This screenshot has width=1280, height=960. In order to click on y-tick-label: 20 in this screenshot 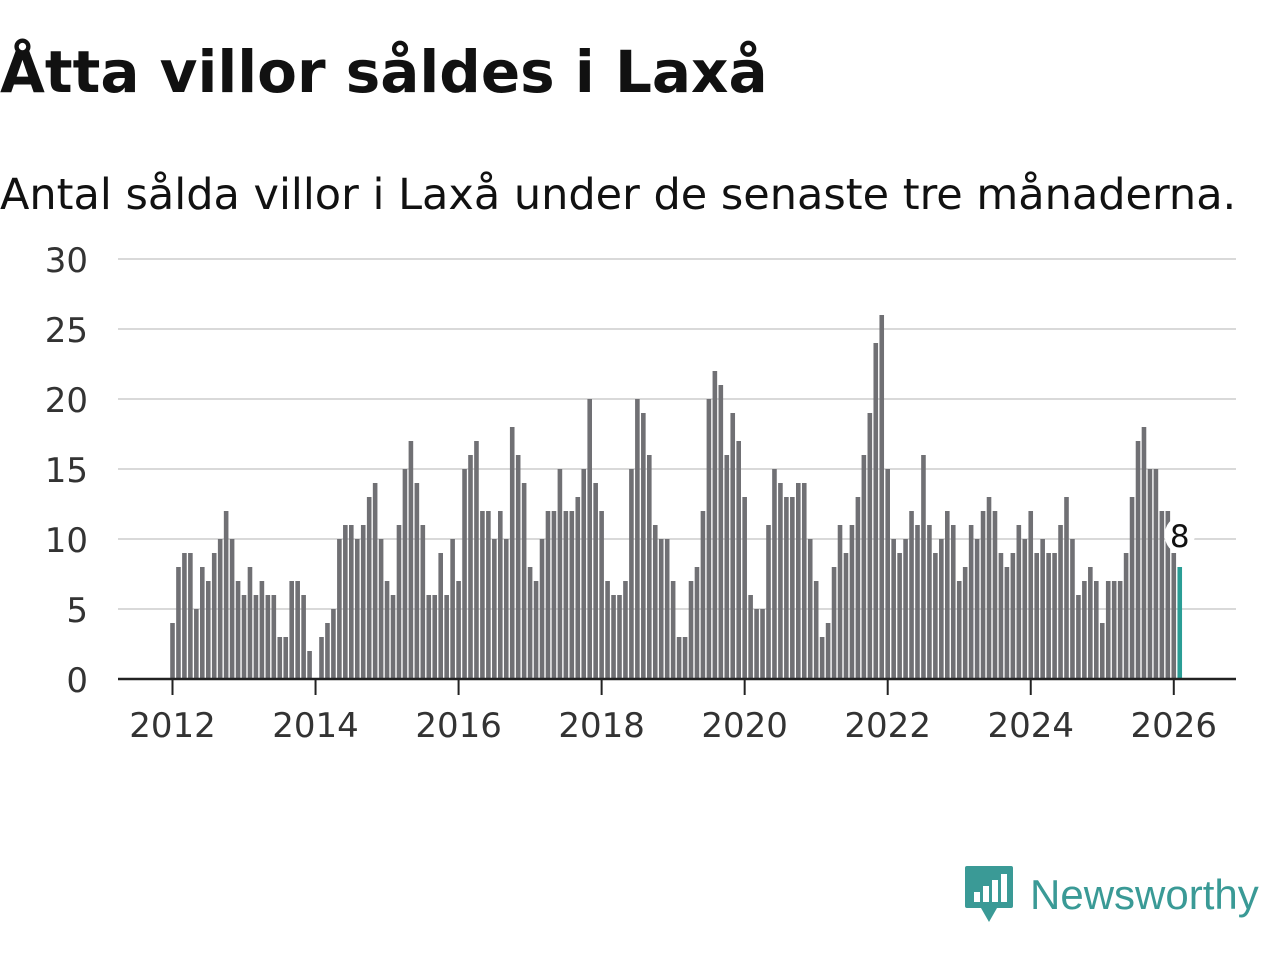, I will do `click(66, 401)`.